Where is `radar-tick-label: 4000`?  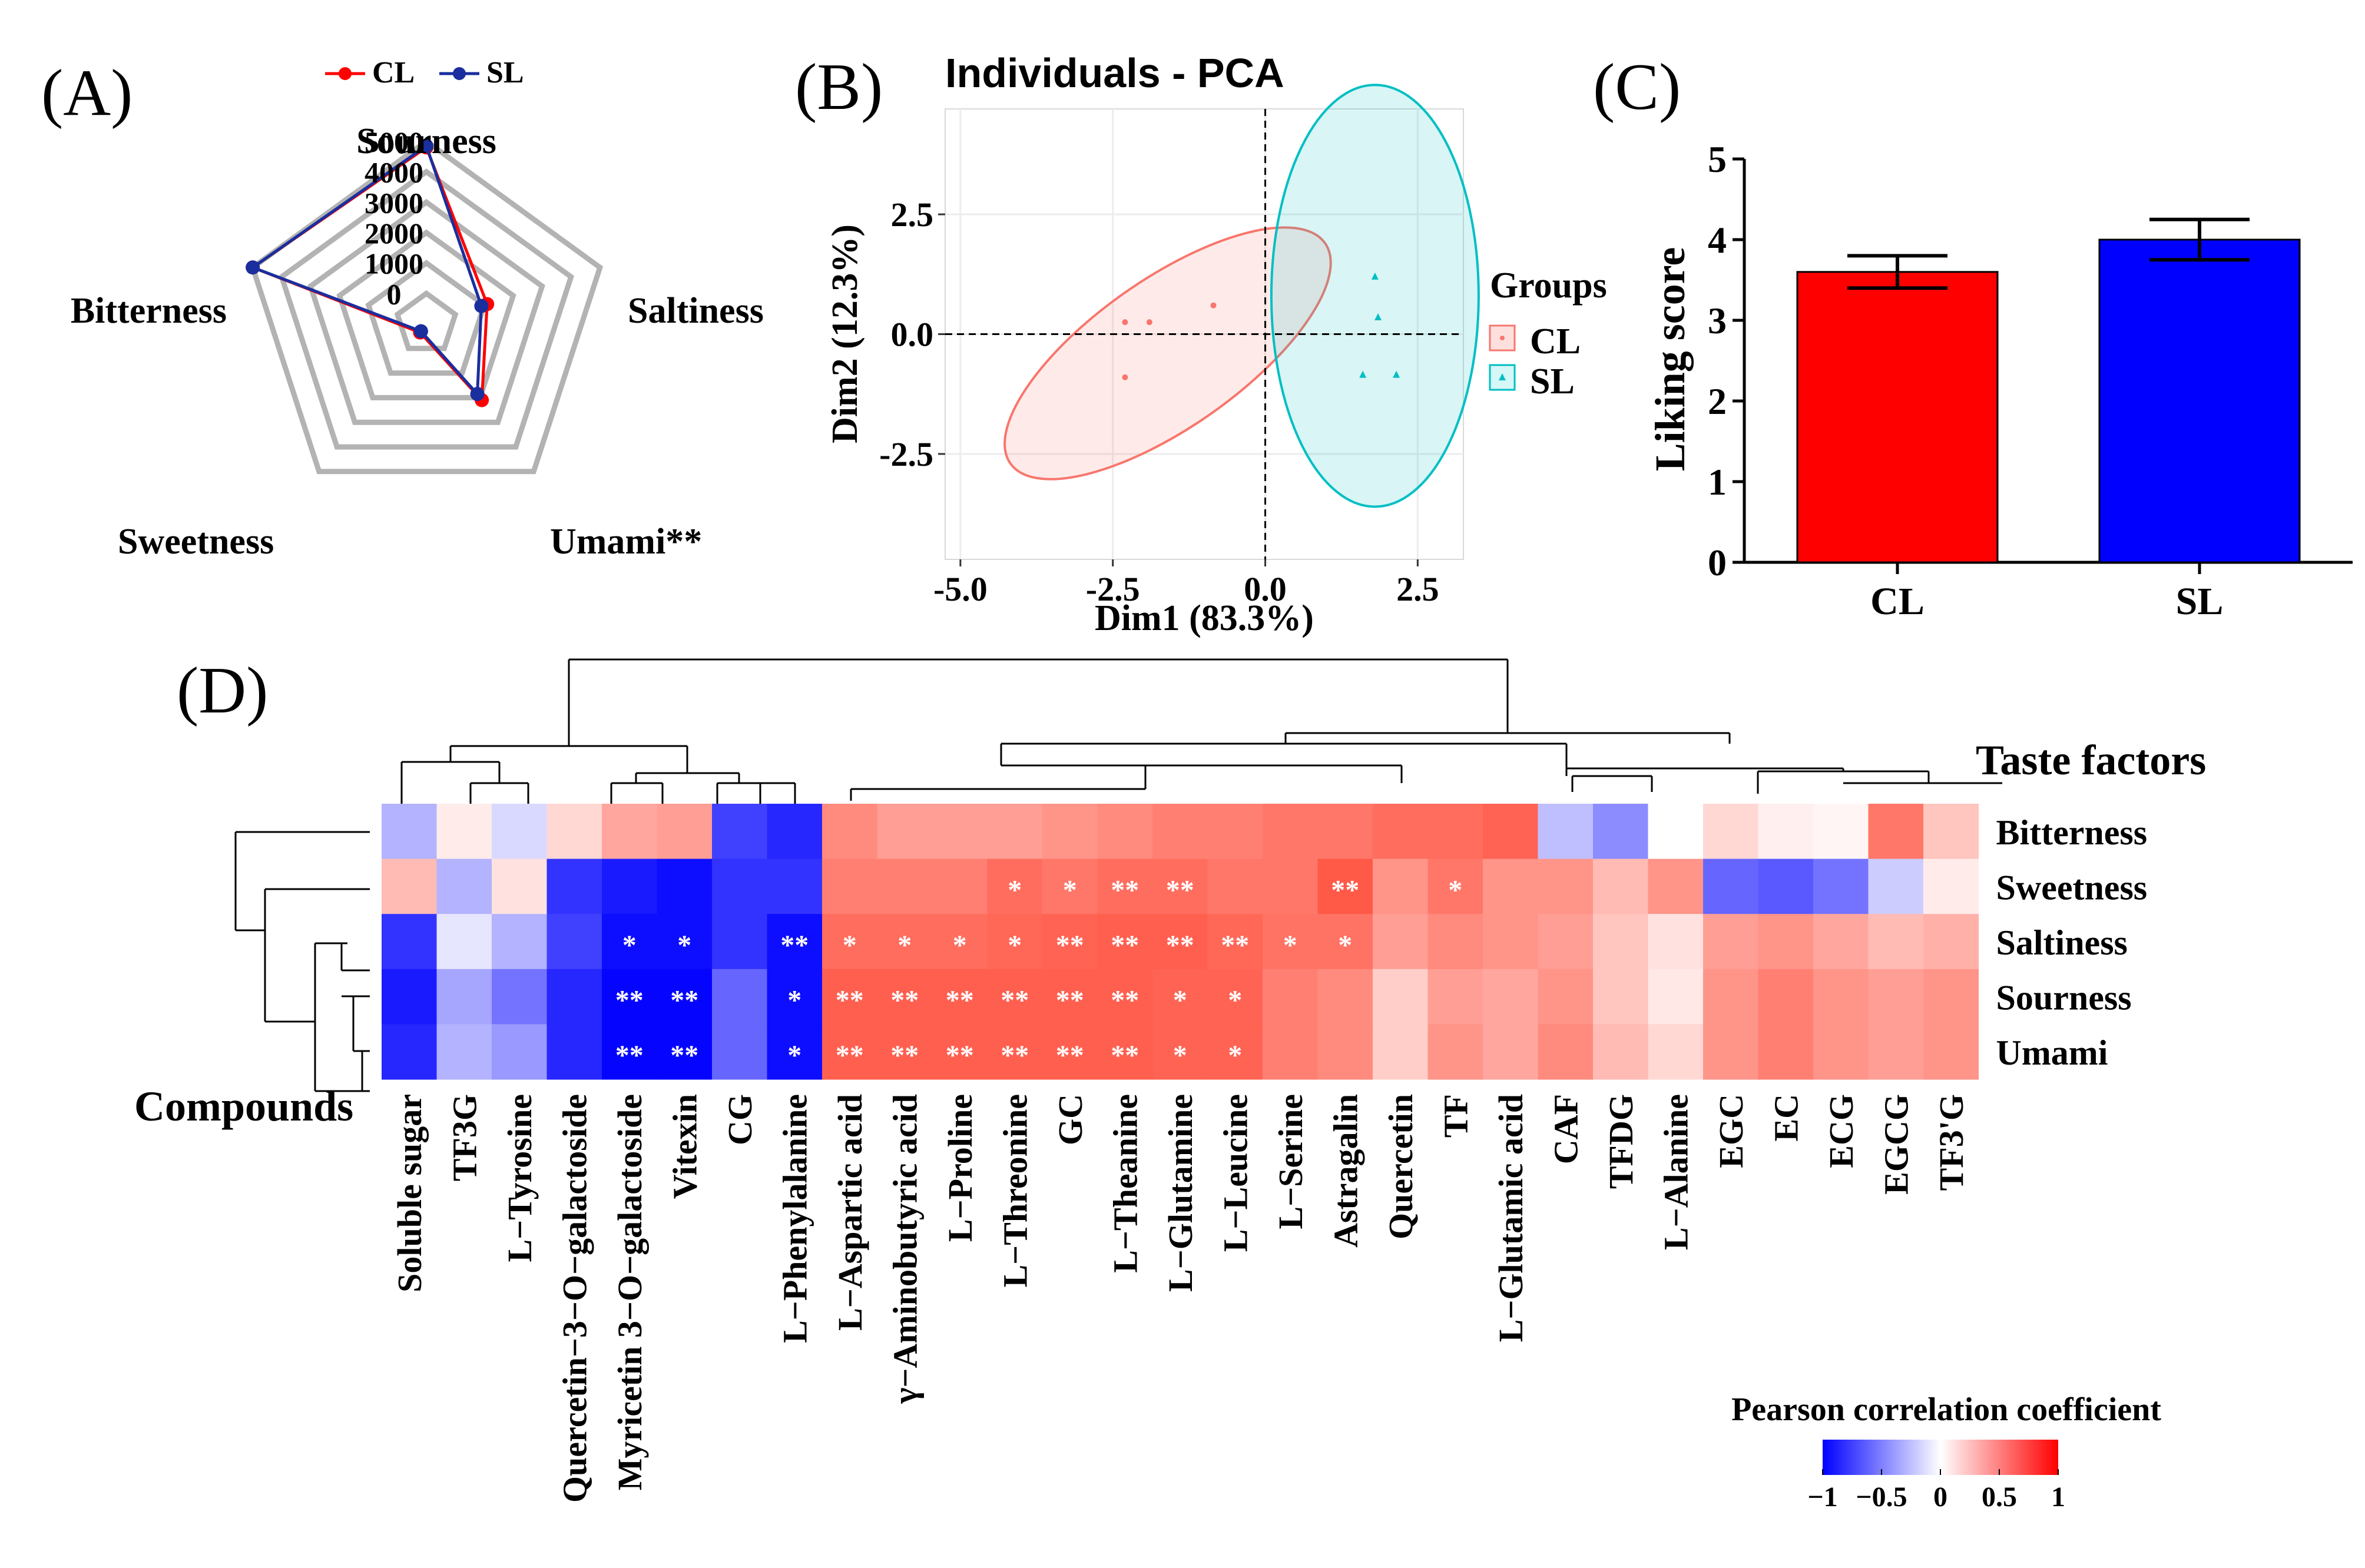
radar-tick-label: 4000 is located at coordinates (394, 173).